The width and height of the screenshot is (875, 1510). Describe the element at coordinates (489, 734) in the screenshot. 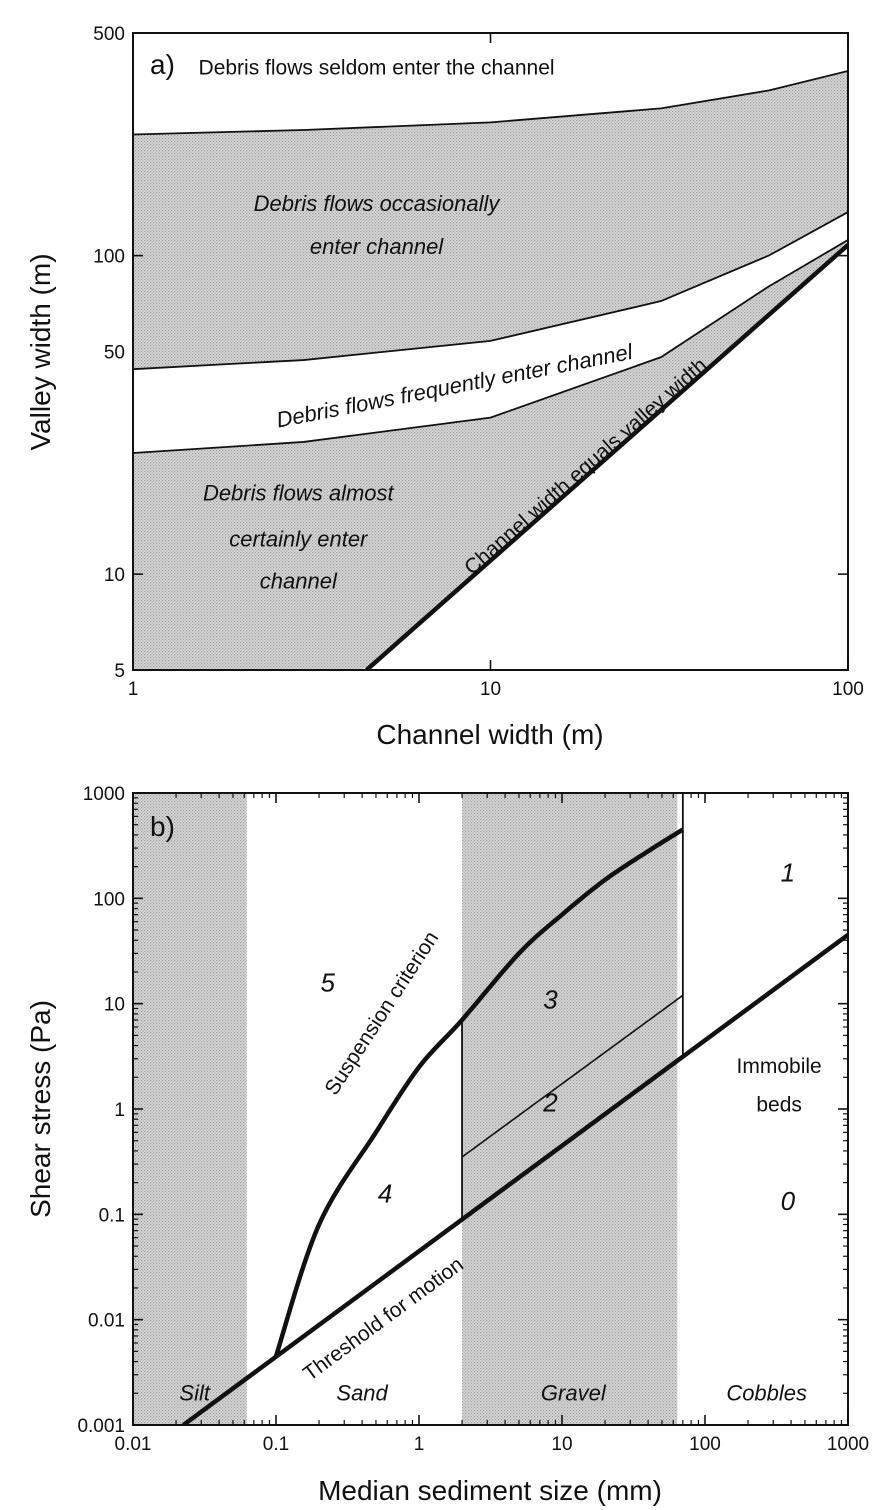

I see `panel-a-xlabel: Channel width (m)` at that location.